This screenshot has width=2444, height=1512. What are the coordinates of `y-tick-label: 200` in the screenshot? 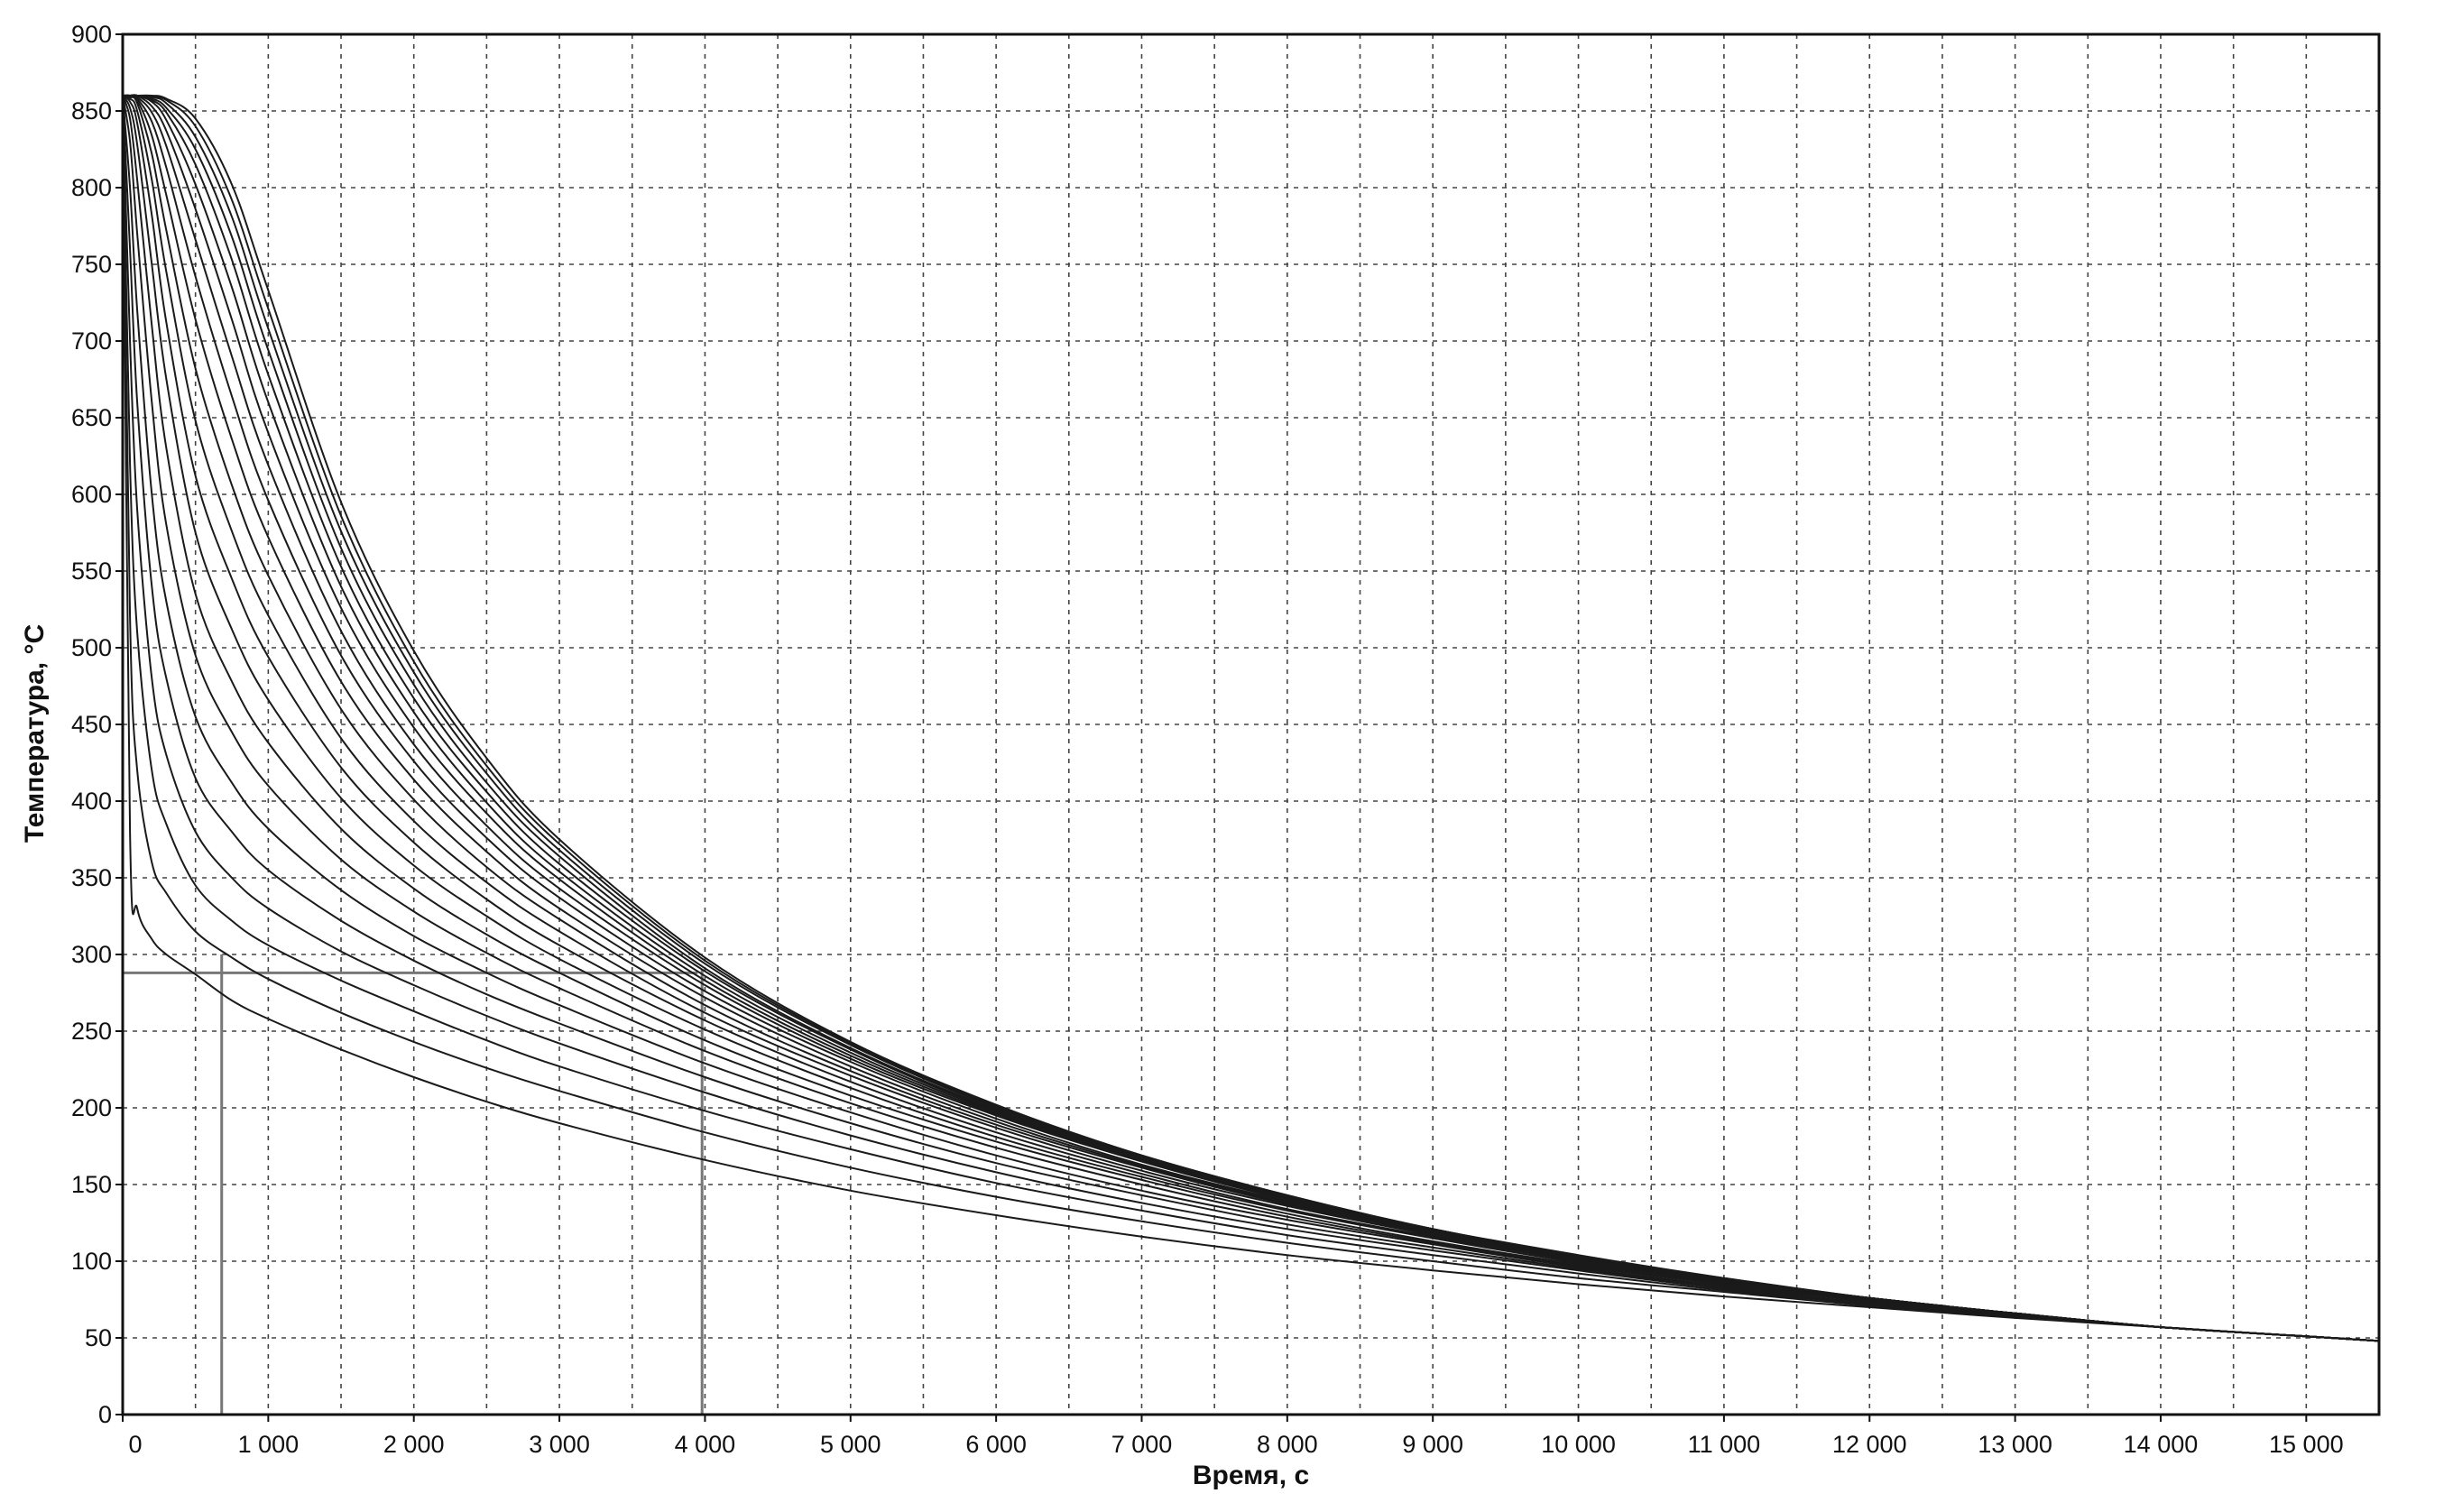 It's located at (91, 1107).